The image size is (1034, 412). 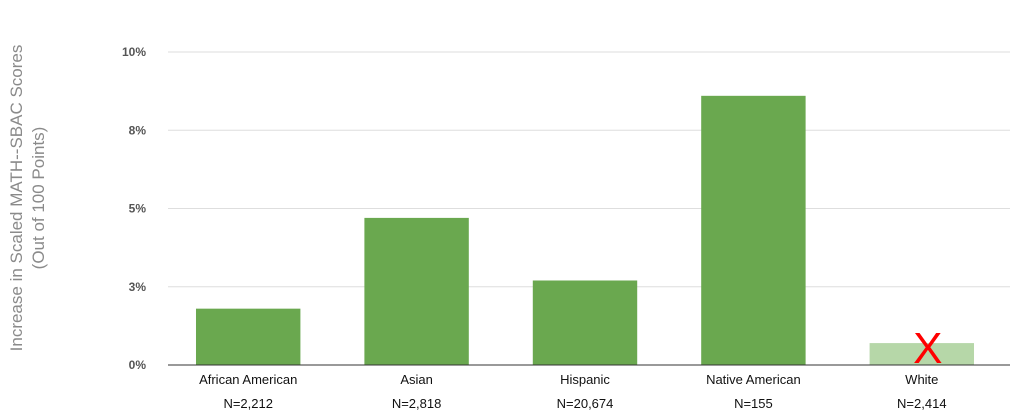 What do you see at coordinates (753, 379) in the screenshot?
I see `category-label: Native American` at bounding box center [753, 379].